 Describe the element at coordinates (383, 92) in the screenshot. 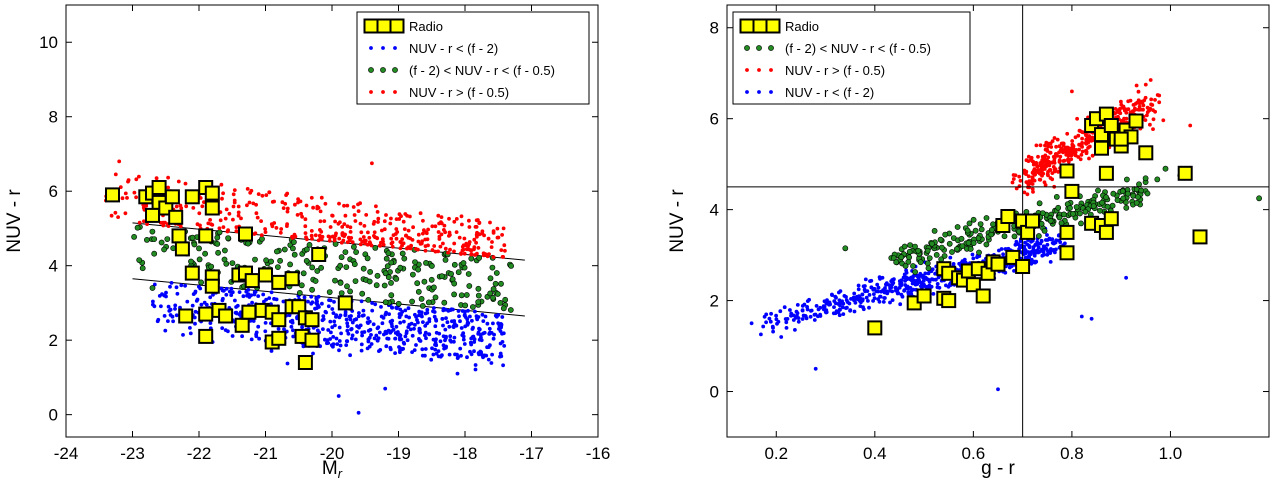

I see `left-legend-red-marker` at that location.